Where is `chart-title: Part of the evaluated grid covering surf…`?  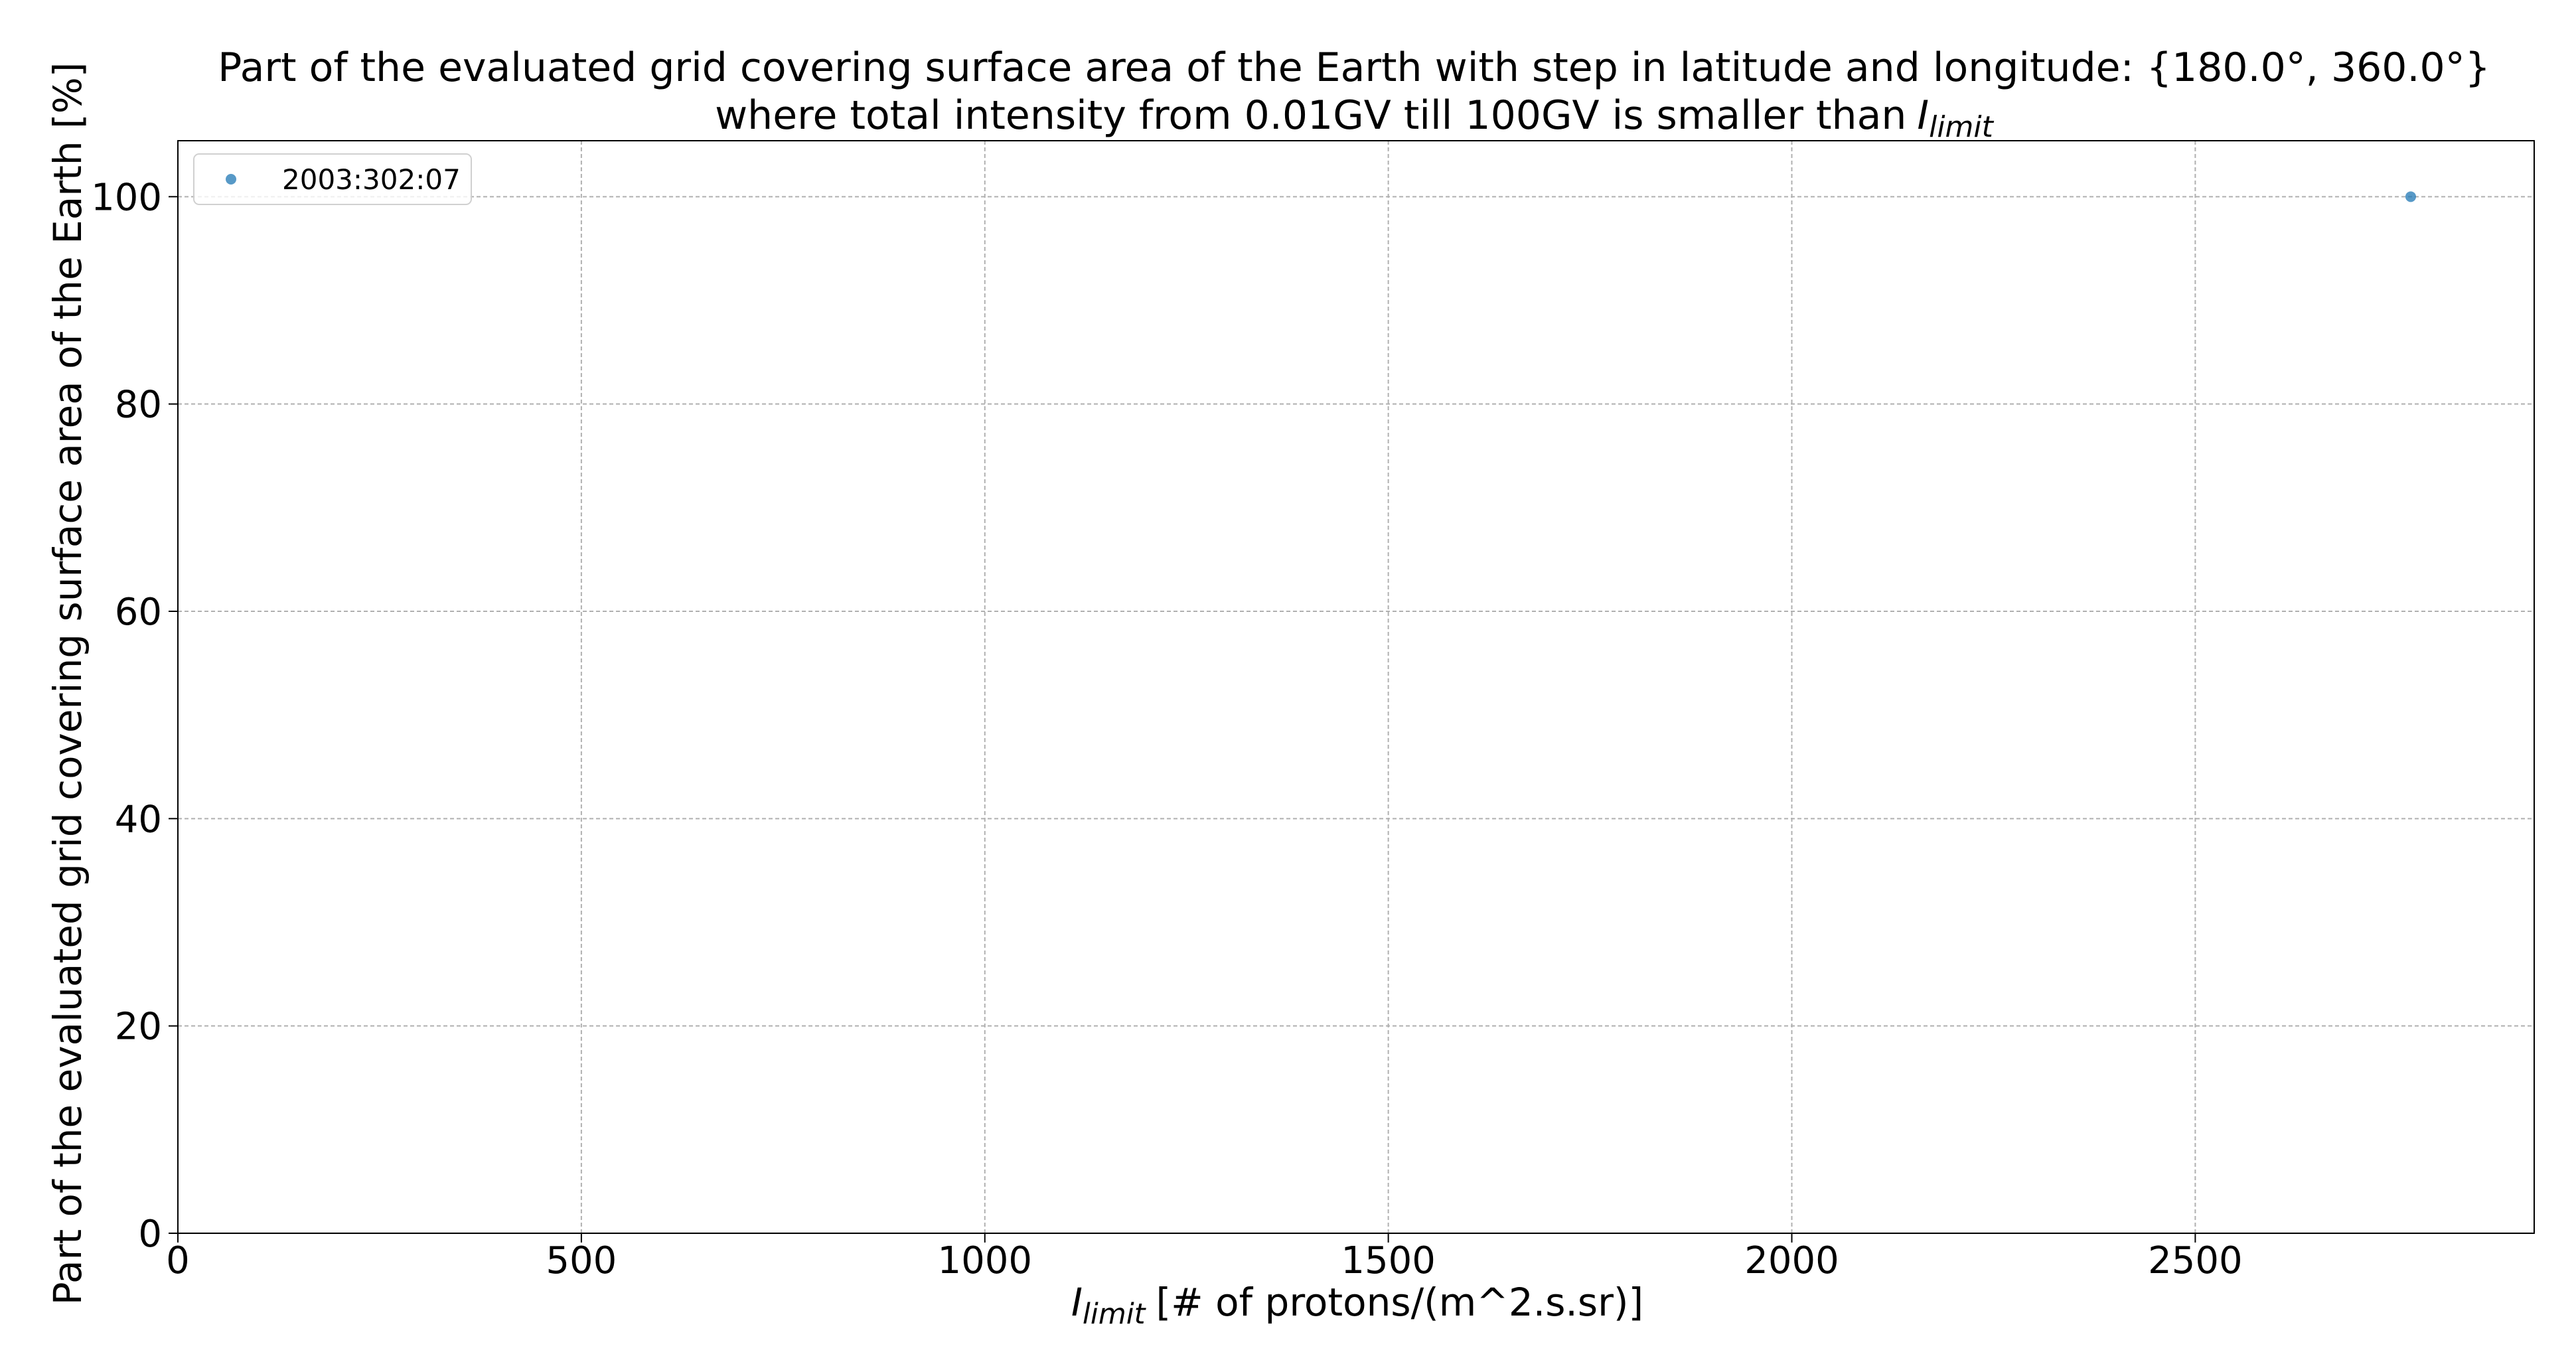 chart-title: Part of the evaluated grid covering surf… is located at coordinates (1354, 67).